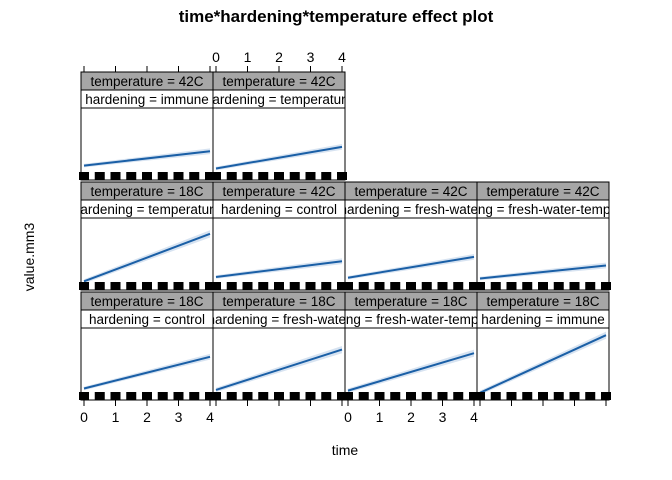 Image resolution: width=672 pixels, height=480 pixels. Describe the element at coordinates (542, 319) in the screenshot. I see `strip-hardening-label: hardening = immune` at that location.